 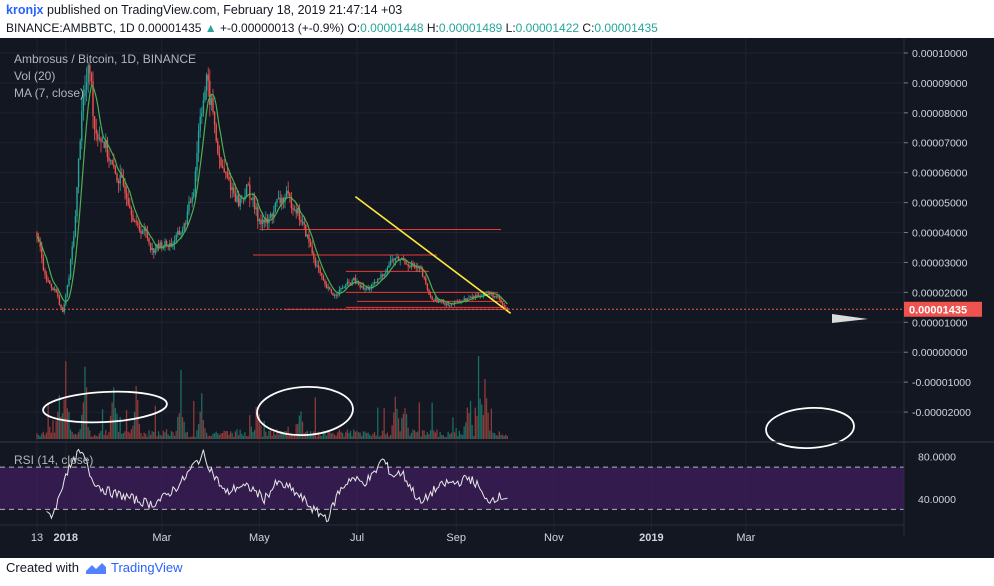 I want to click on rsi-axis: 80.0000 40.0000, so click(x=937, y=479).